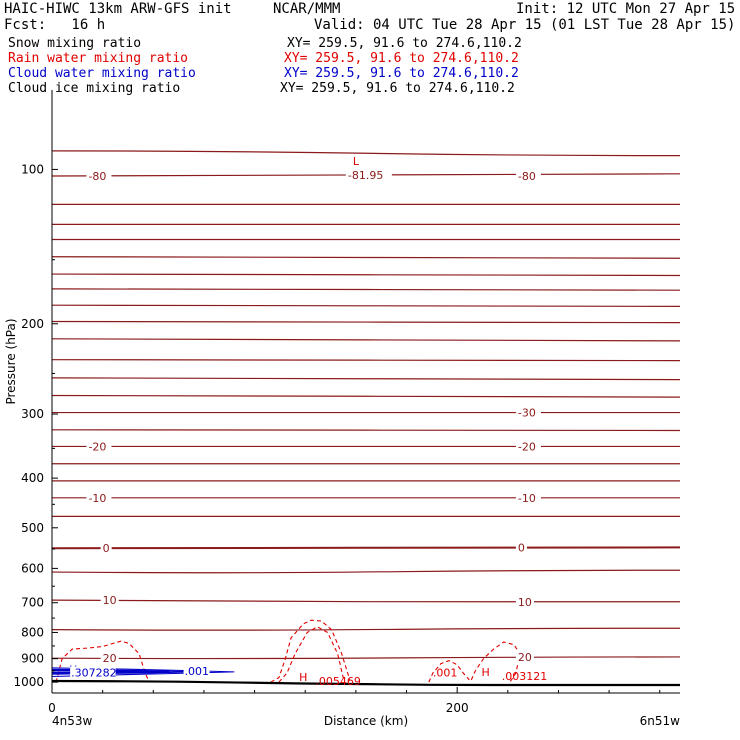  What do you see at coordinates (32, 632) in the screenshot?
I see `y-tick-label: 800` at bounding box center [32, 632].